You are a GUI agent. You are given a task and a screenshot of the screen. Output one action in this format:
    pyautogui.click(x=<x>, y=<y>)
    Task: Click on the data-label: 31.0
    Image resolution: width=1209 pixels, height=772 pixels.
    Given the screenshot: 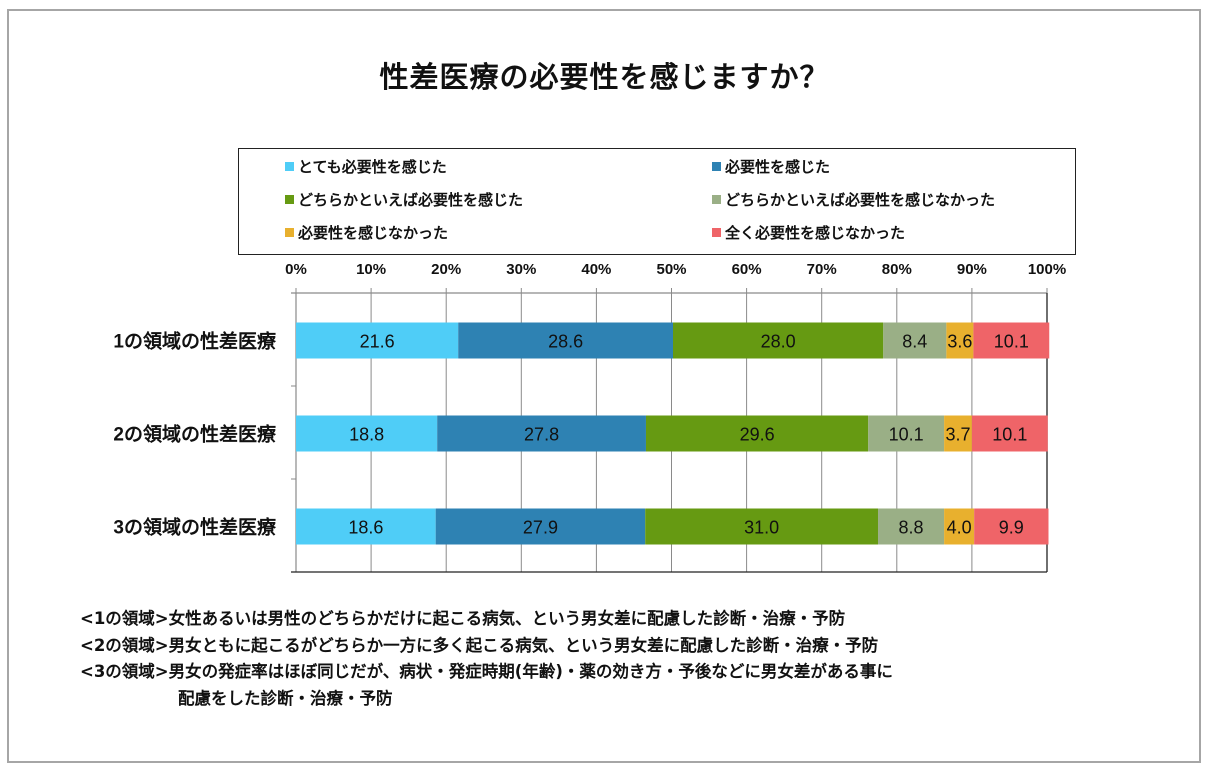 What is the action you would take?
    pyautogui.click(x=761, y=528)
    